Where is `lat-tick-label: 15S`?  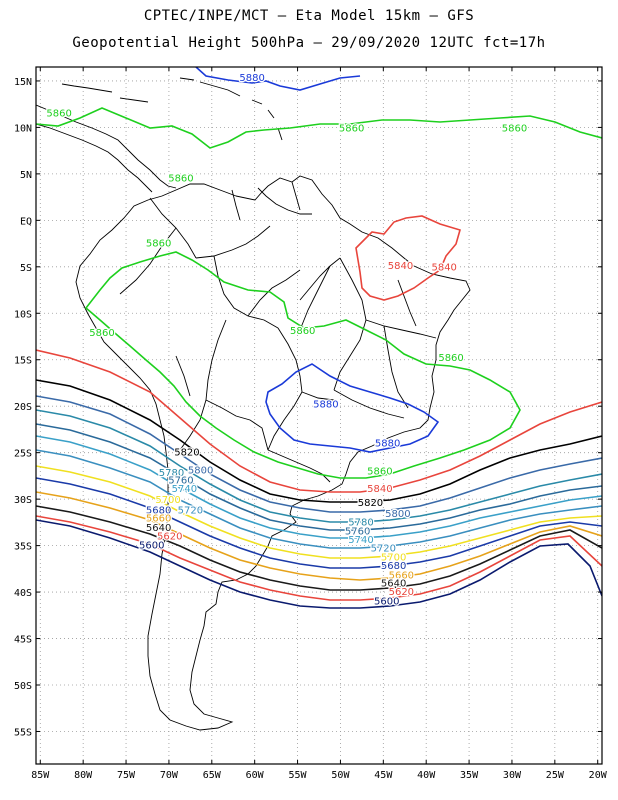 lat-tick-label: 15S is located at coordinates (23, 361).